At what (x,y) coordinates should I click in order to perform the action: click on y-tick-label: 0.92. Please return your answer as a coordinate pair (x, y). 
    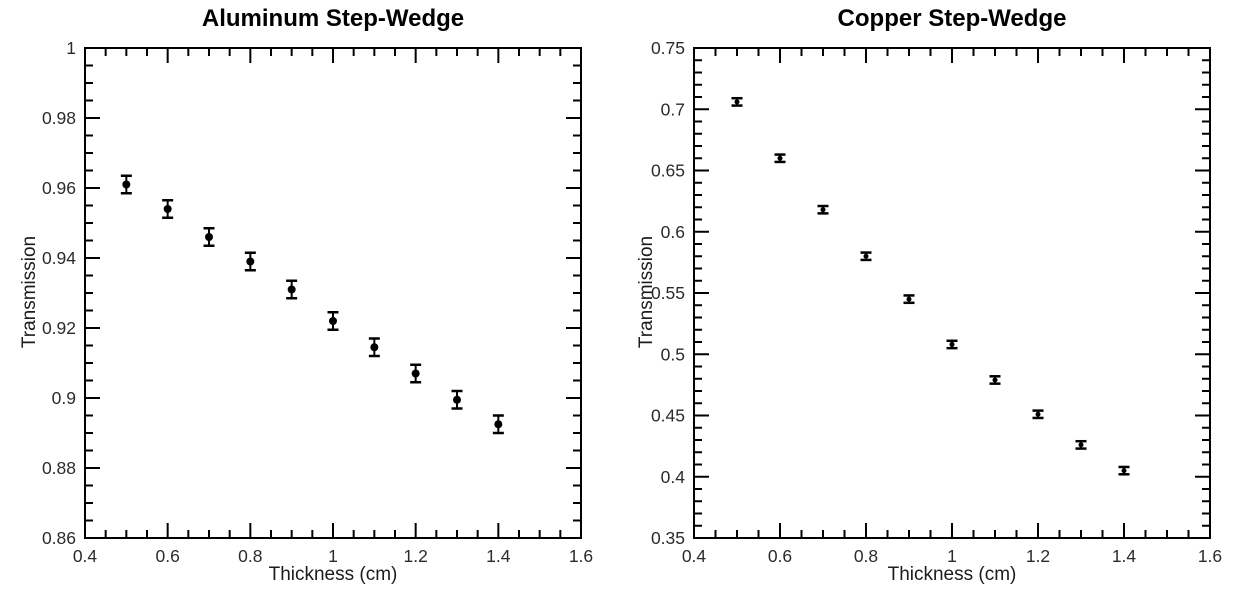
    Looking at the image, I should click on (59, 328).